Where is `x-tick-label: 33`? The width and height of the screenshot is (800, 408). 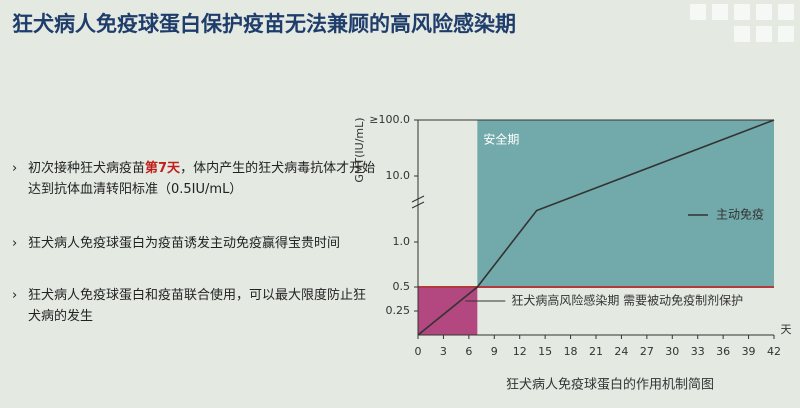 x-tick-label: 33 is located at coordinates (698, 351).